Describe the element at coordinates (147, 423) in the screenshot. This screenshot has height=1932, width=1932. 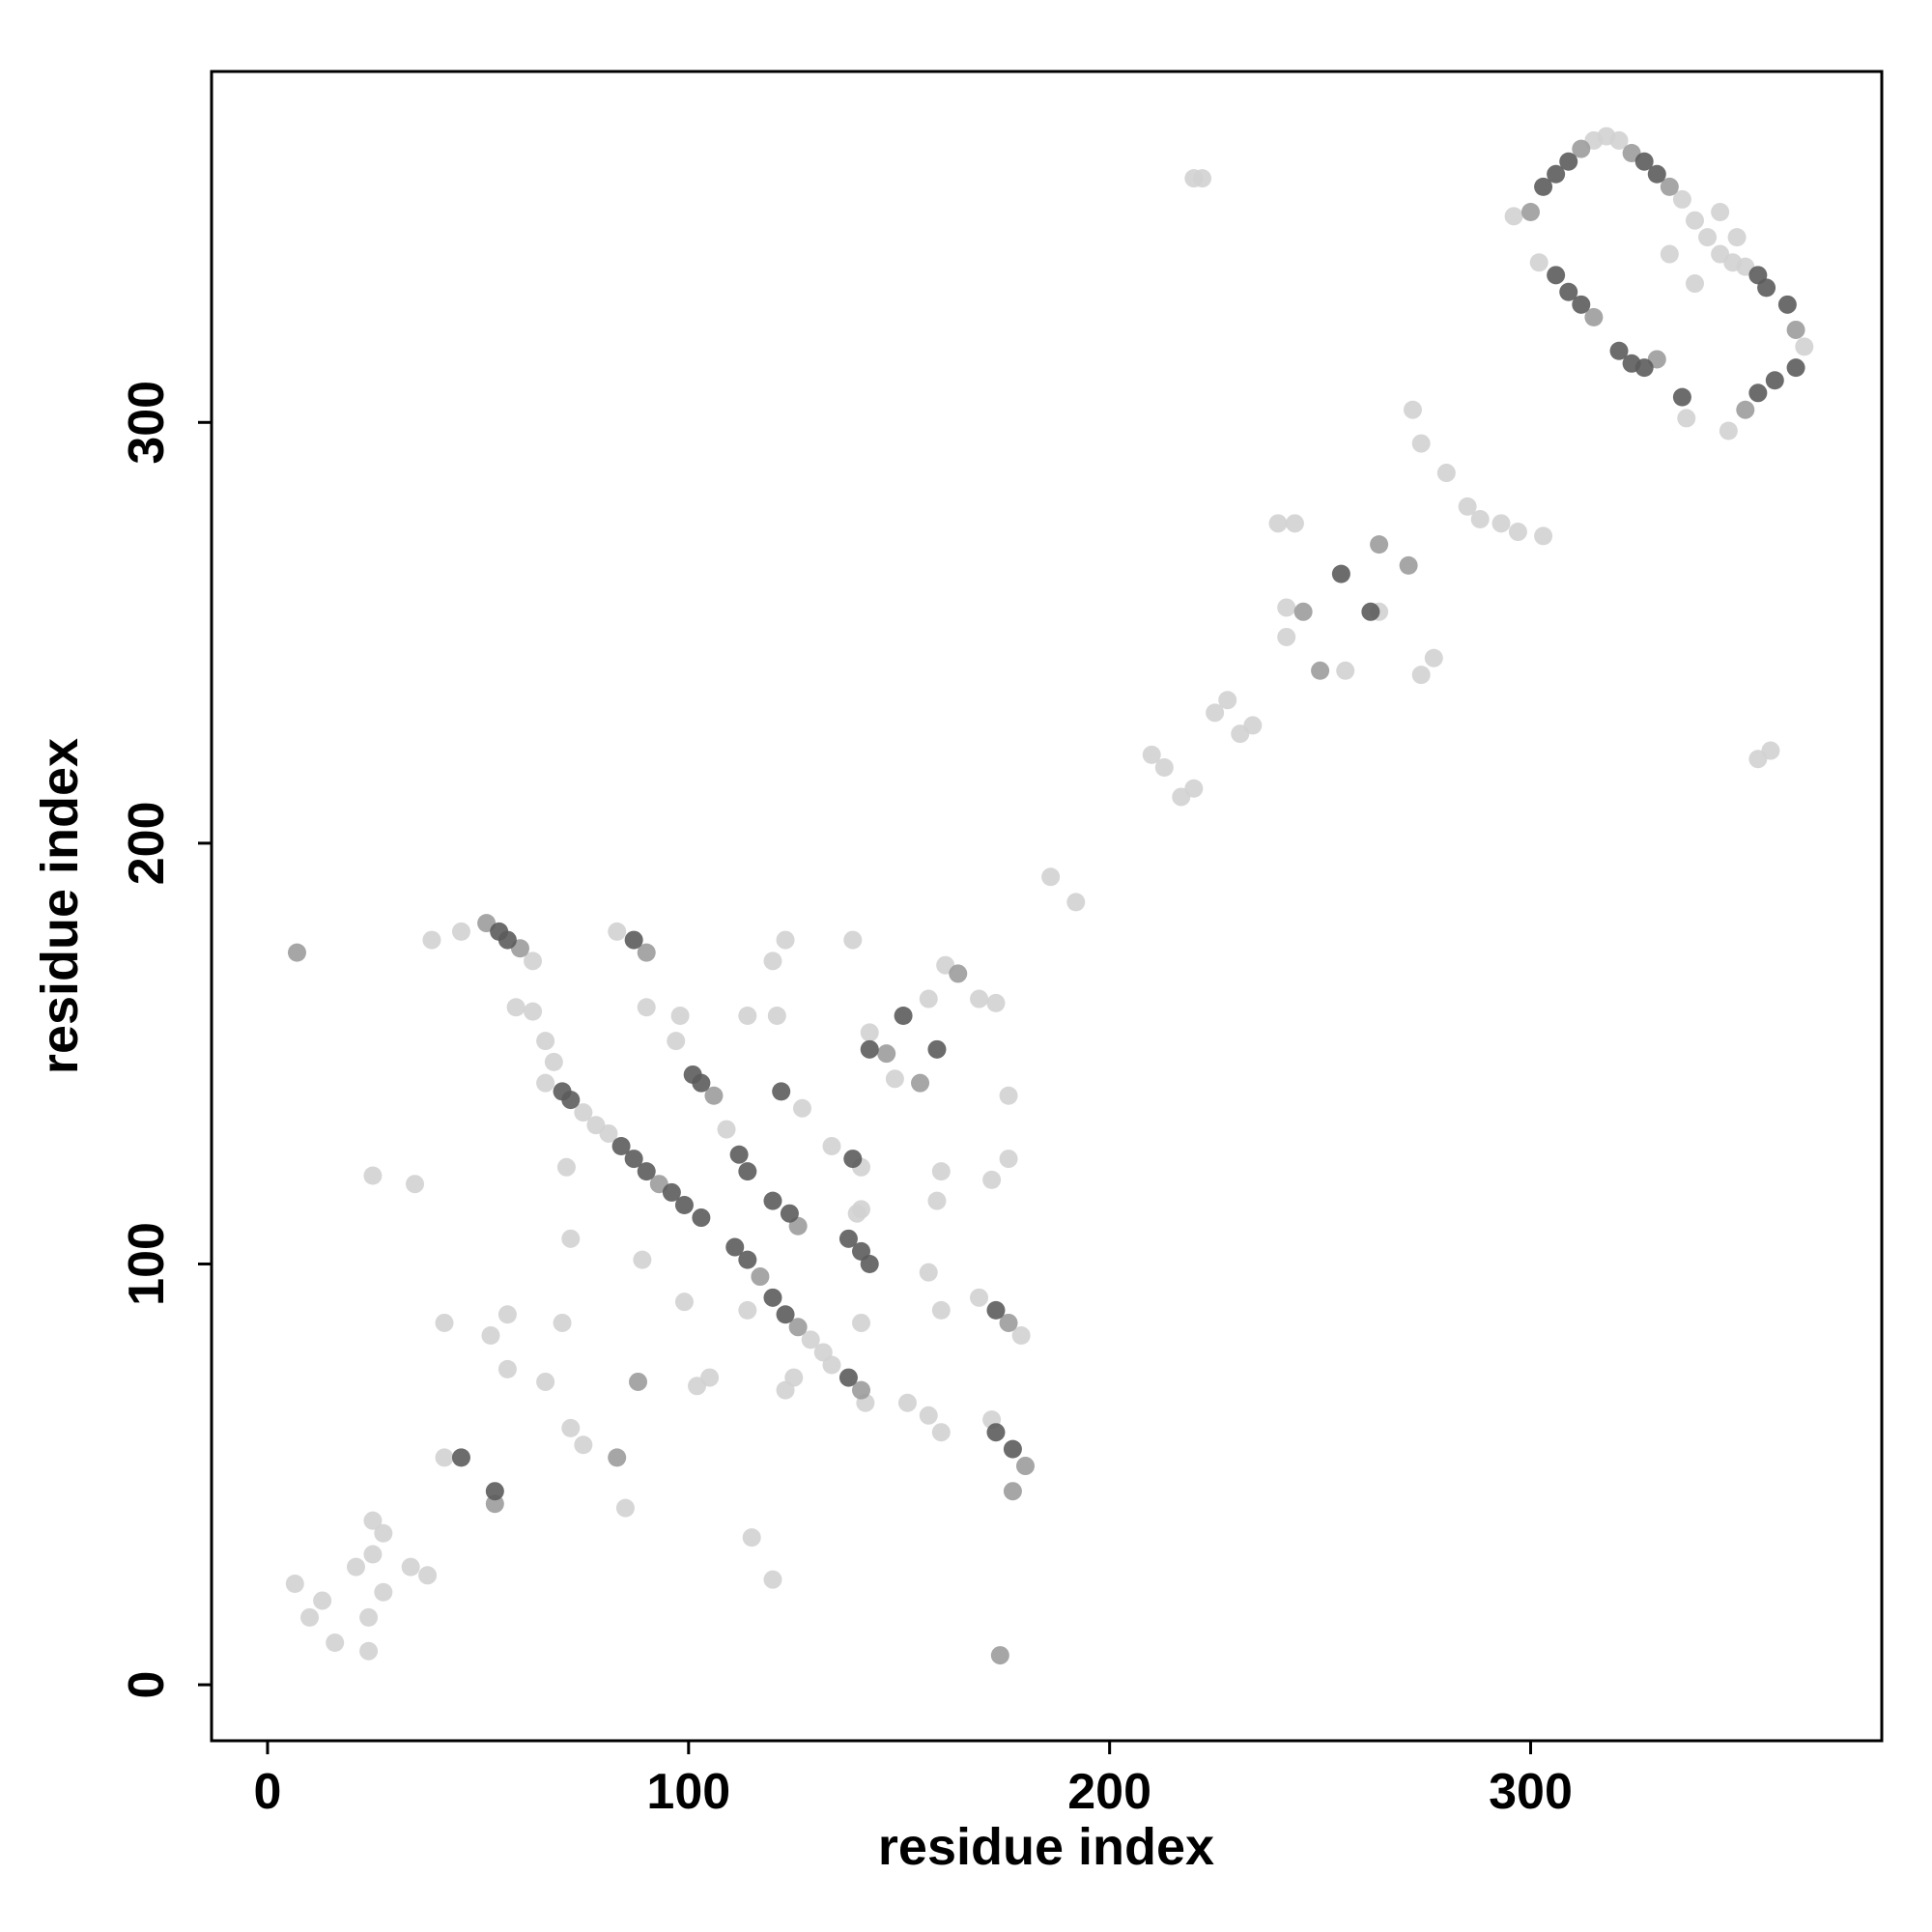
I see `y-tick-label: 300` at that location.